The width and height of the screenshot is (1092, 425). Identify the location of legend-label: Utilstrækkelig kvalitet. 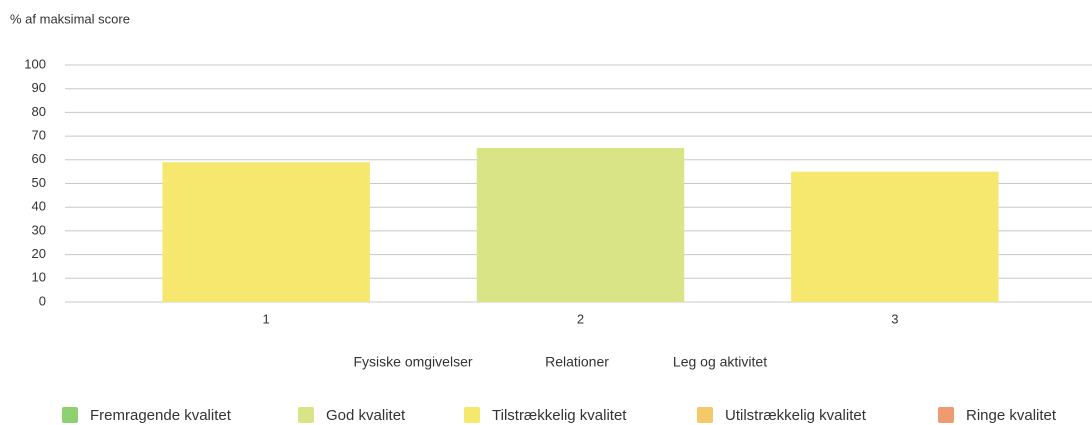
(796, 415).